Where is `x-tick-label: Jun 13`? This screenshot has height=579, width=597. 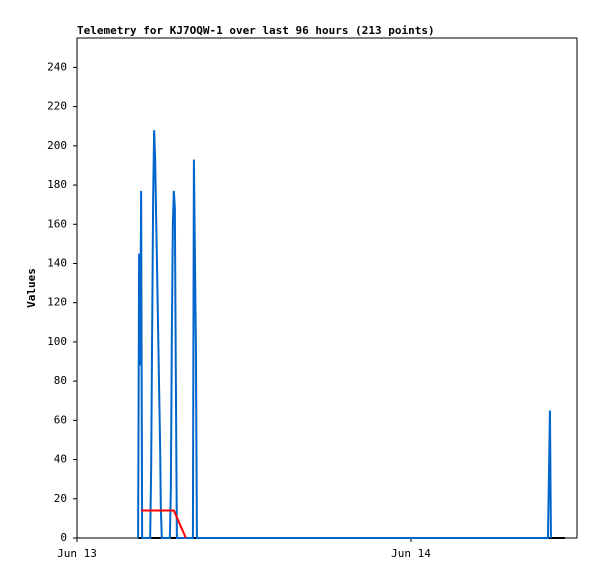 x-tick-label: Jun 13 is located at coordinates (77, 553).